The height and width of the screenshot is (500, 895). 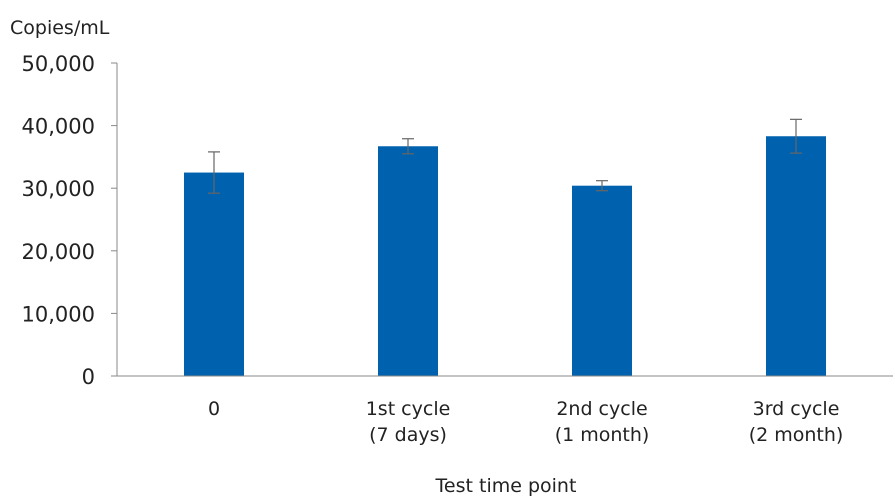 What do you see at coordinates (58, 189) in the screenshot?
I see `y-tick-label: 30,000` at bounding box center [58, 189].